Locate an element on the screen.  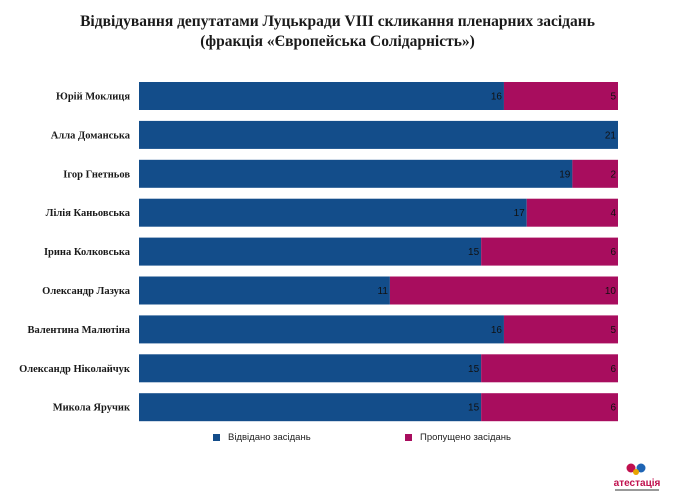
value-label-missed: 2 is located at coordinates (613, 174).